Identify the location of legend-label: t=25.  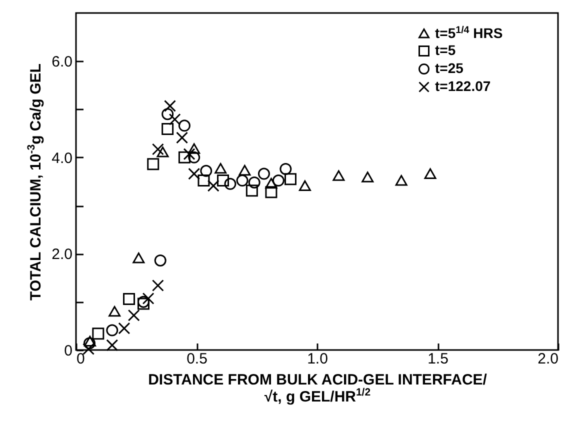
(449, 68).